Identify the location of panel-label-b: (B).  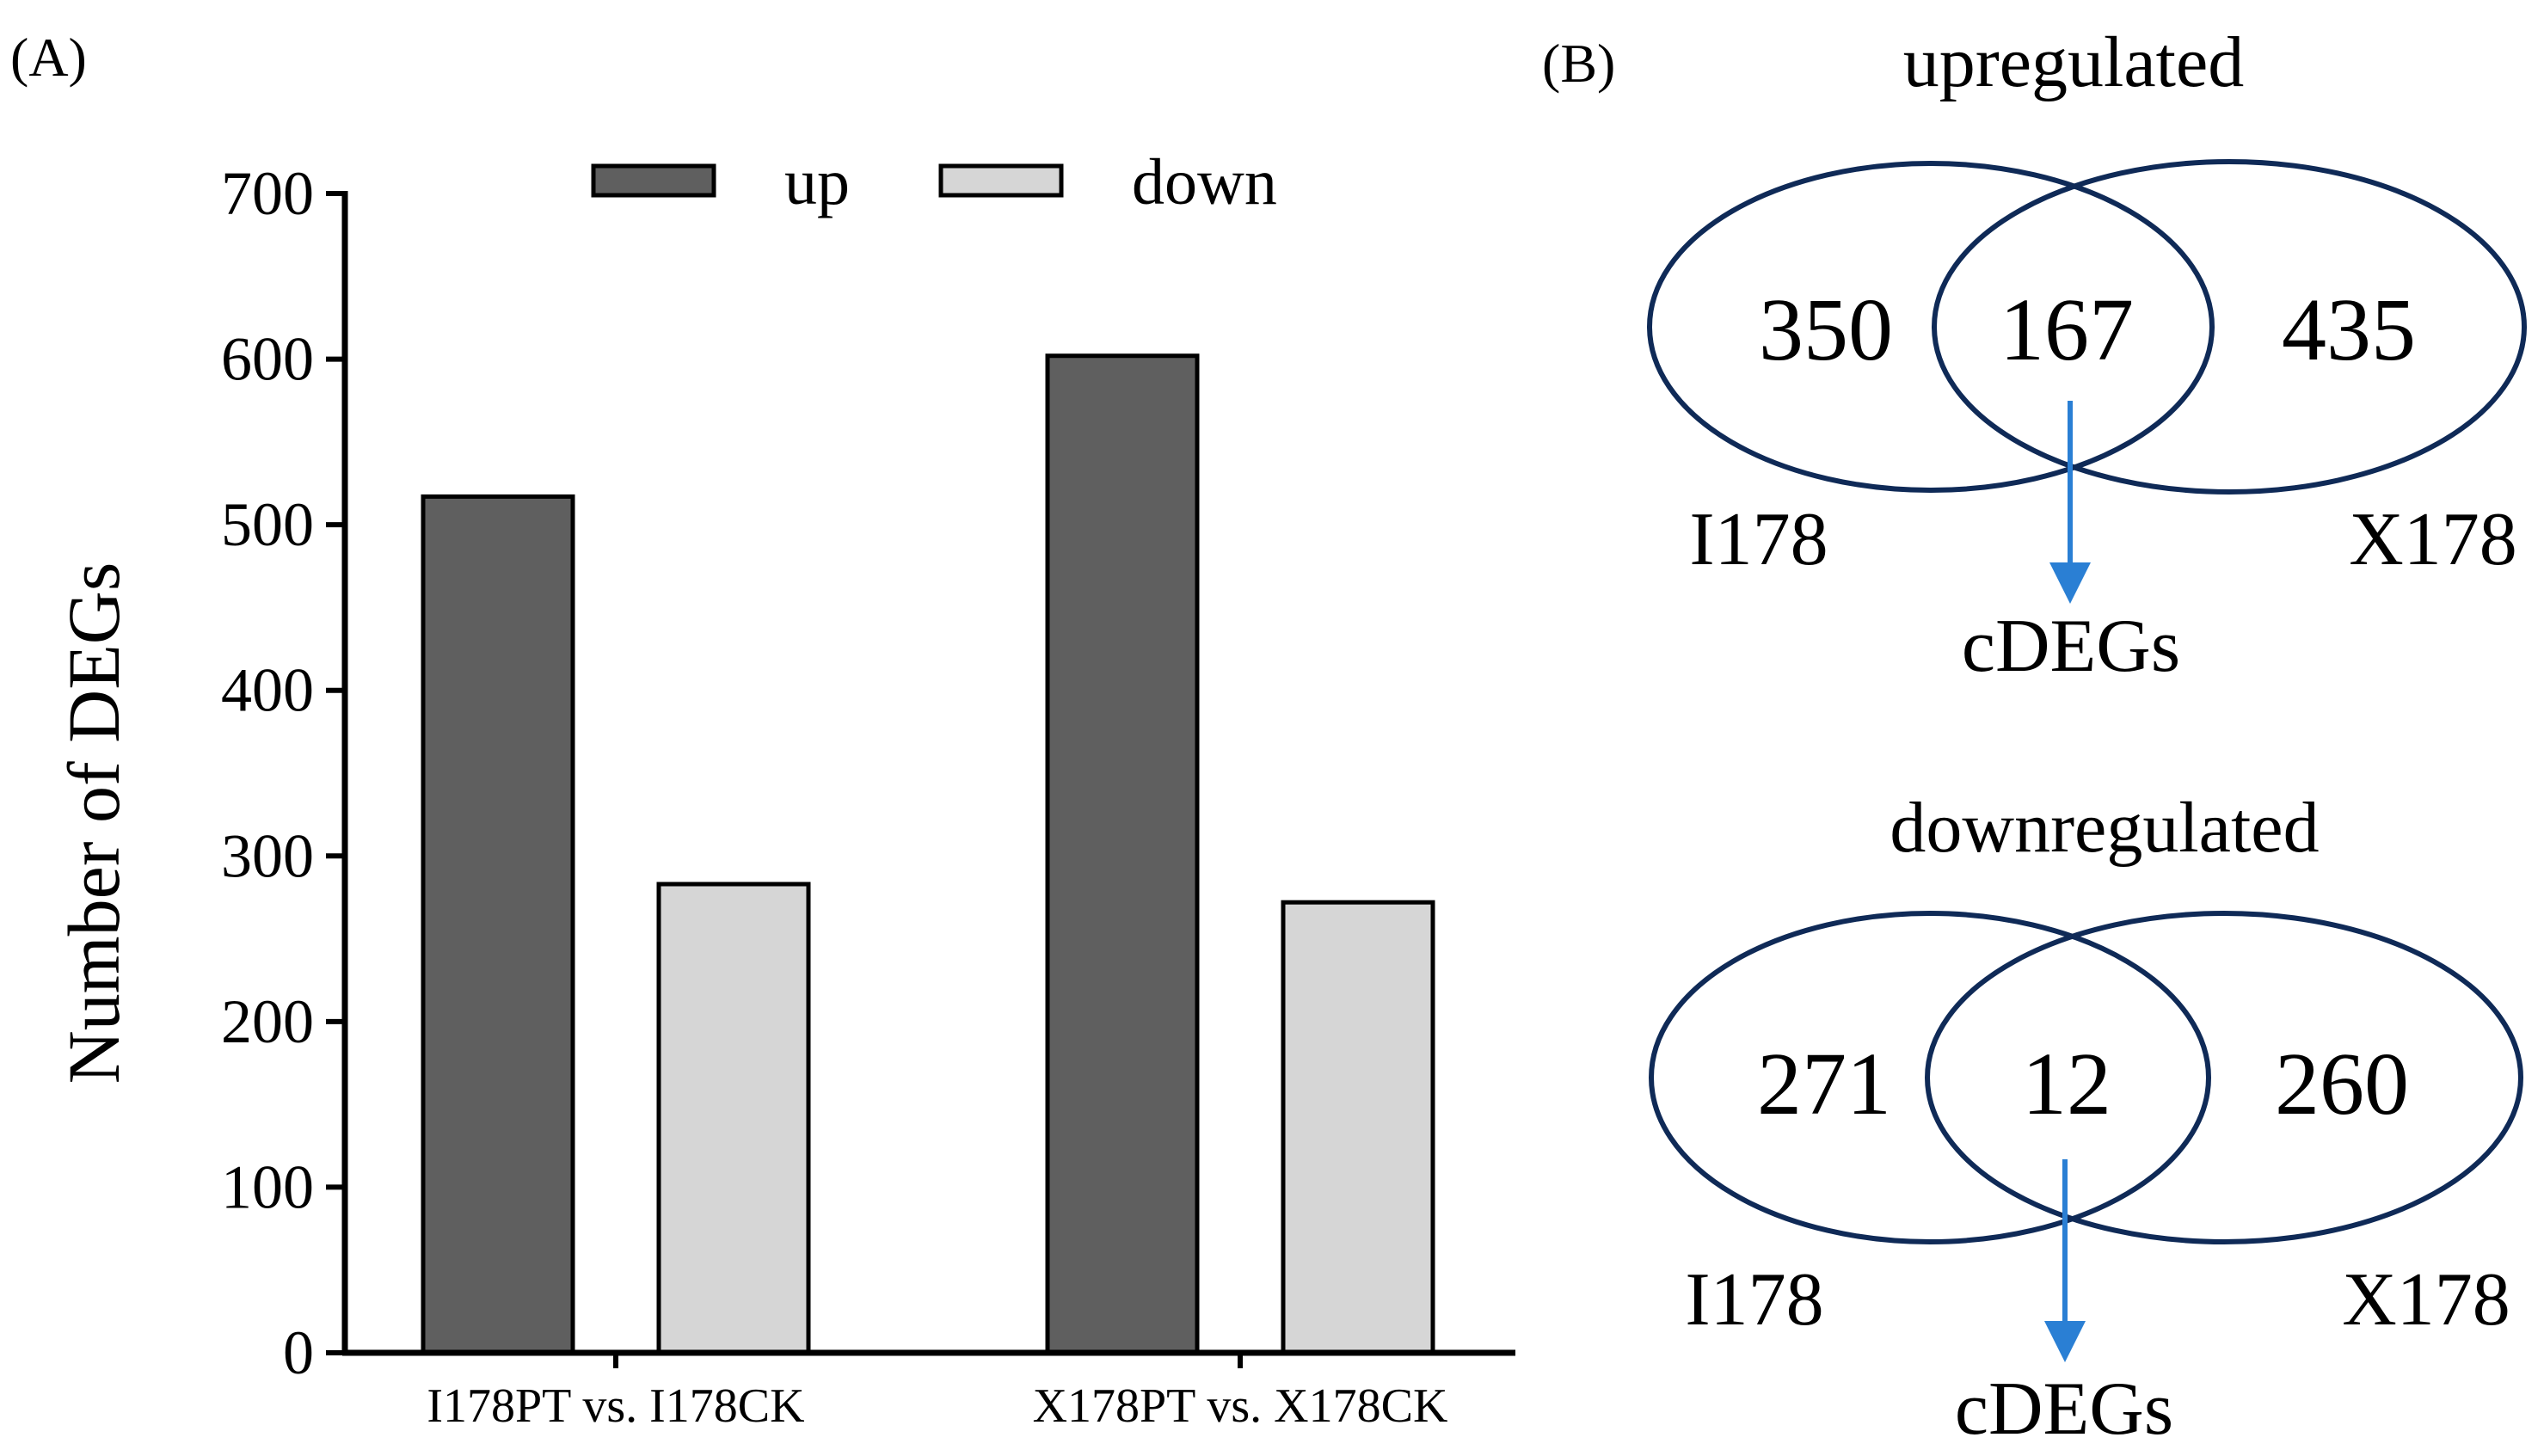
(1578, 64).